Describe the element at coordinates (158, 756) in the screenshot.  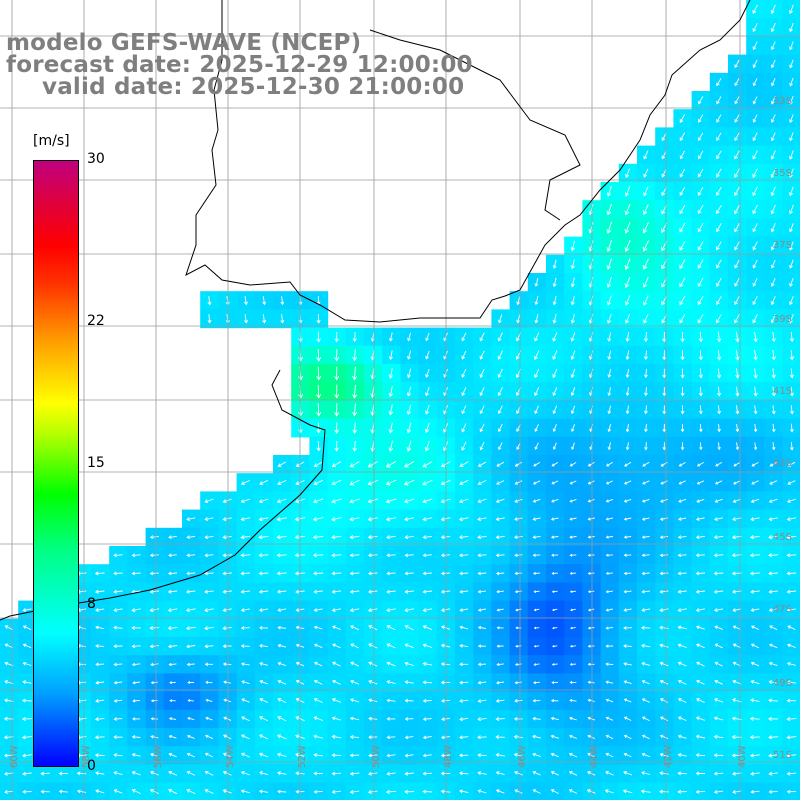
I see `longitude-label: 56W` at that location.